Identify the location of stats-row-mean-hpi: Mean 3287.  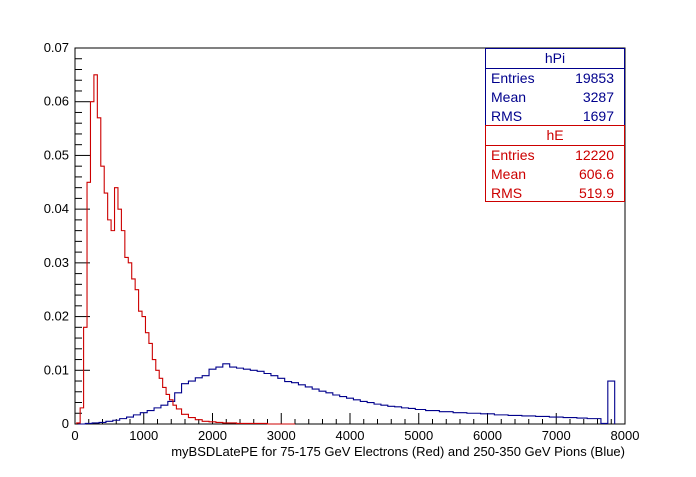
(555, 97).